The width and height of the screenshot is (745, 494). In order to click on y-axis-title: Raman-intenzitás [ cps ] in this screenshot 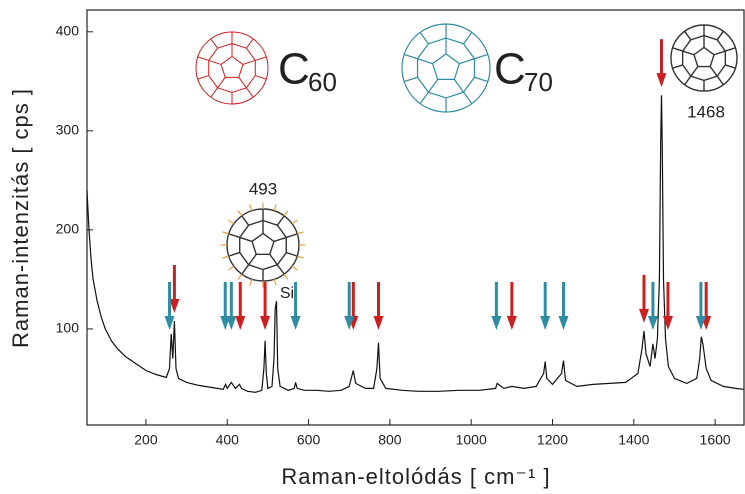, I will do `click(20, 218)`.